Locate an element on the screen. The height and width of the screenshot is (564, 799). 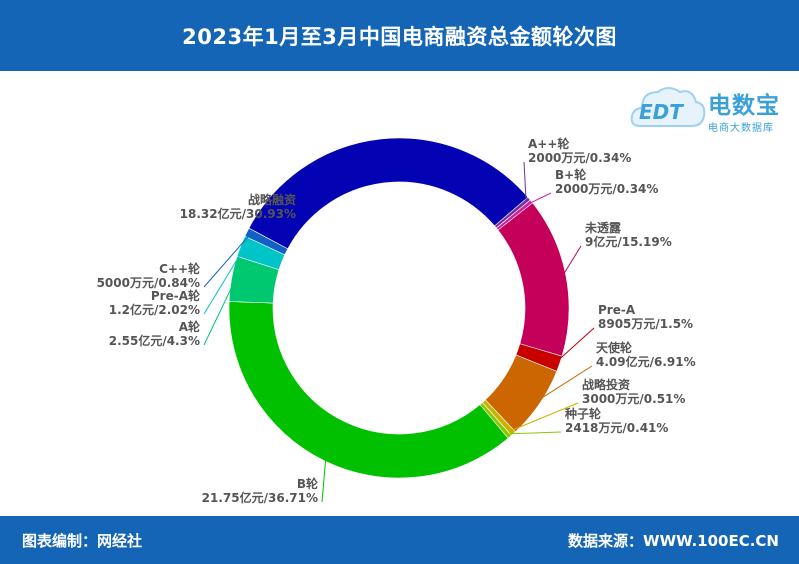
footer-source: 数据来源：WWW.100EC.CN is located at coordinates (673, 541).